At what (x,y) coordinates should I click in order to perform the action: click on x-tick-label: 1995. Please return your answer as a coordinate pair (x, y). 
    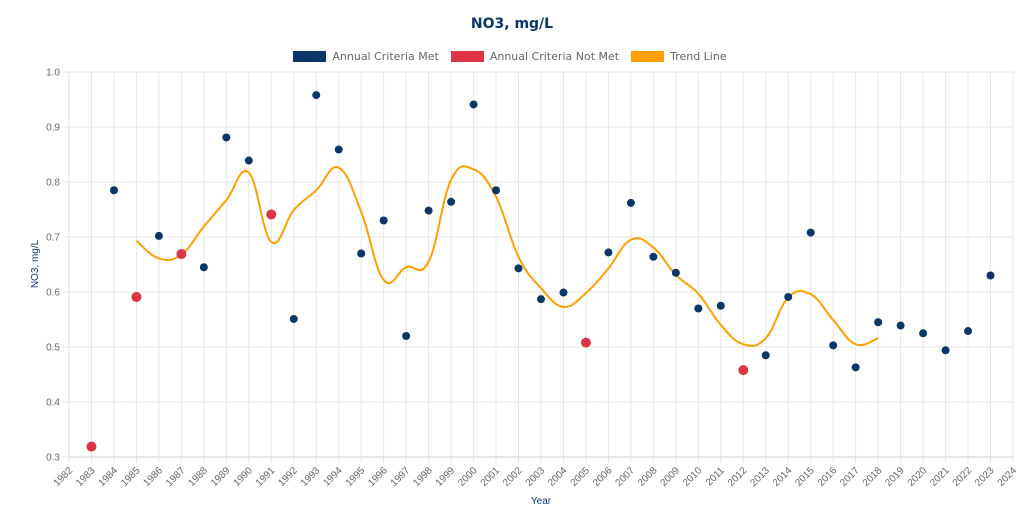
    Looking at the image, I should click on (356, 477).